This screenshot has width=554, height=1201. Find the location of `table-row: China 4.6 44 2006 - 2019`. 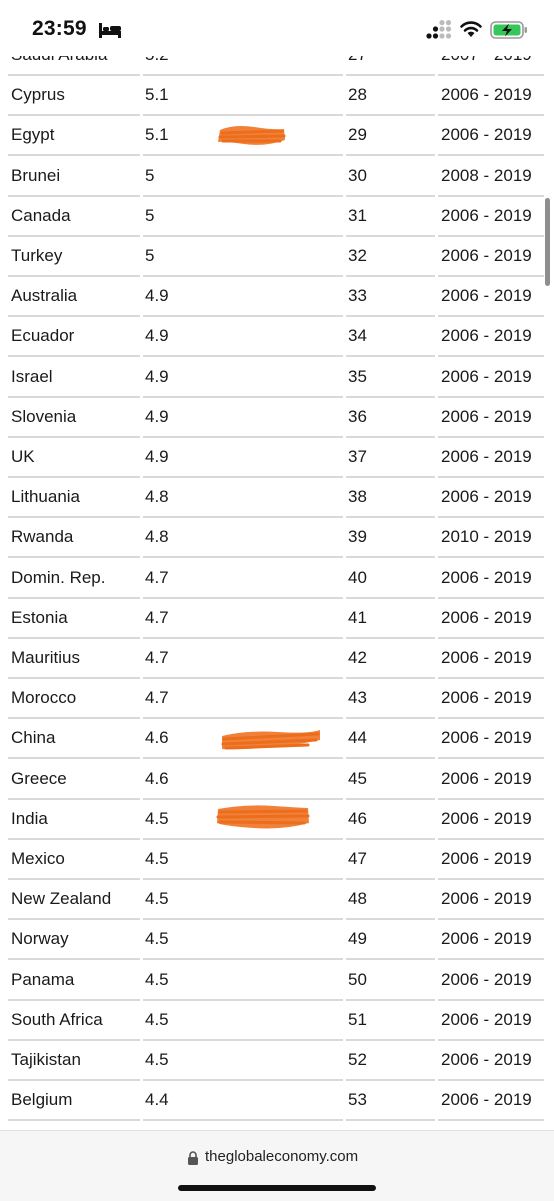

table-row: China 4.6 44 2006 - 2019 is located at coordinates (277, 739).